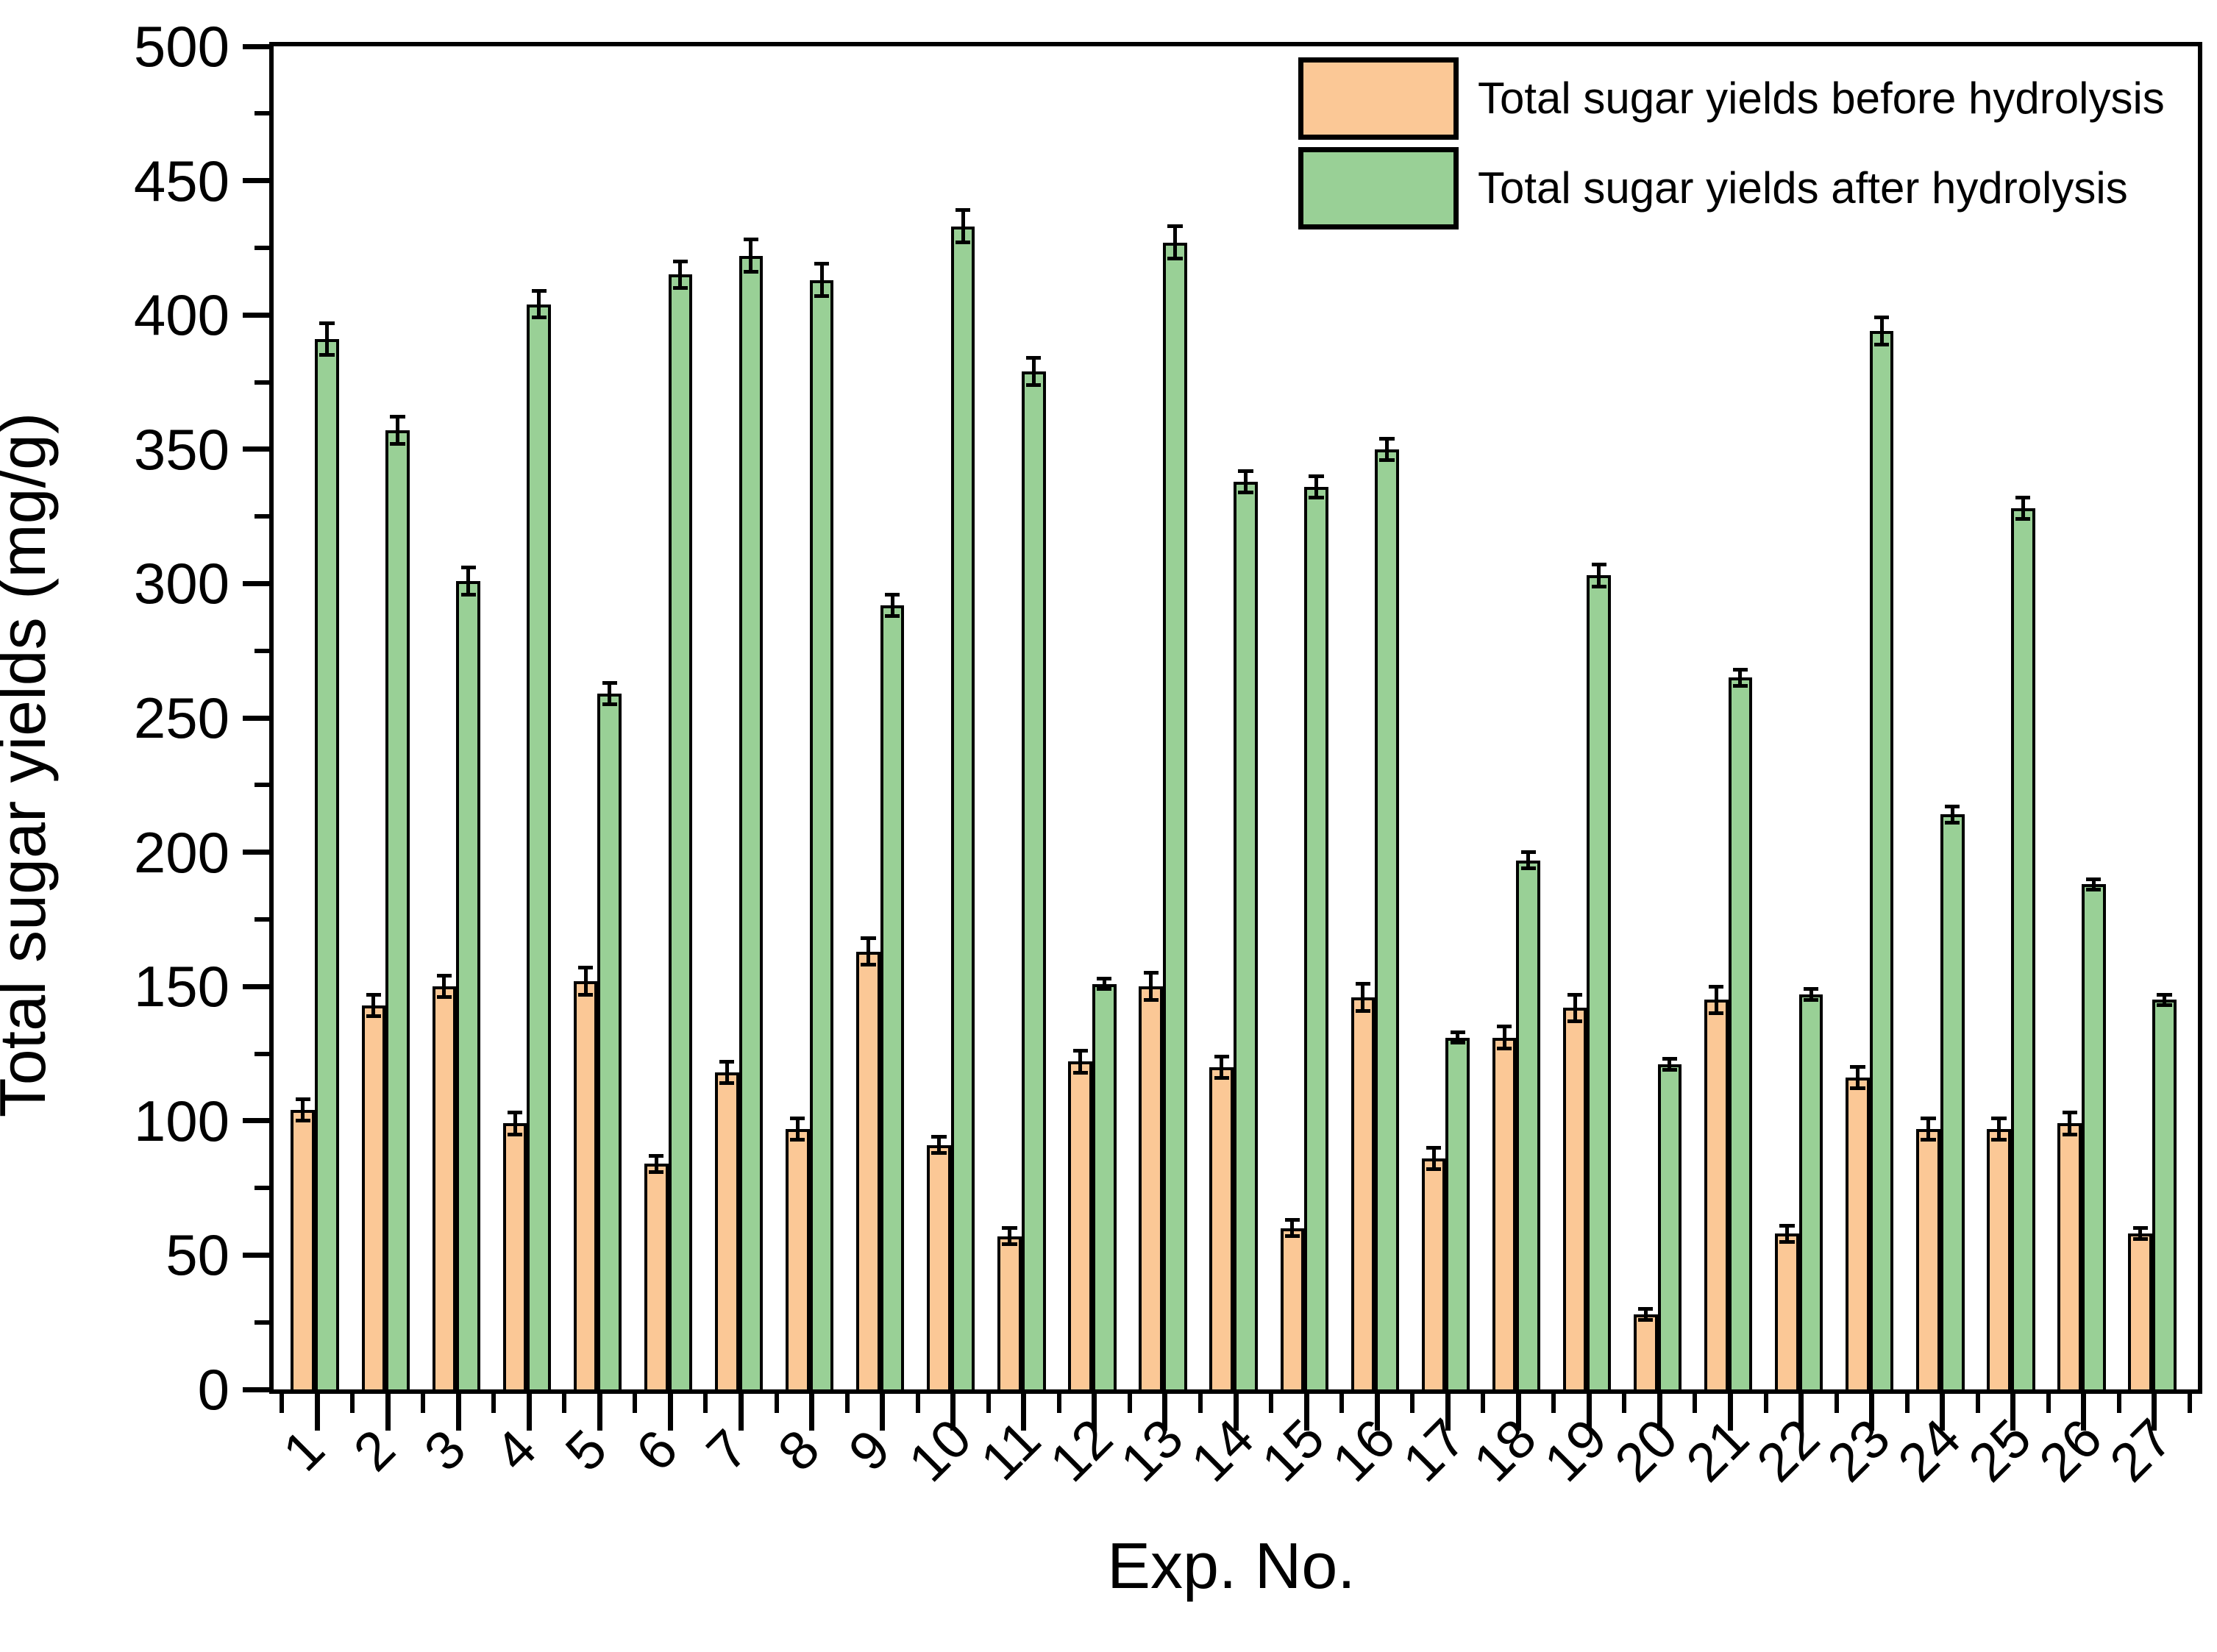 This screenshot has height=1652, width=2217. Describe the element at coordinates (656, 1450) in the screenshot. I see `x-tick-label: 6` at that location.